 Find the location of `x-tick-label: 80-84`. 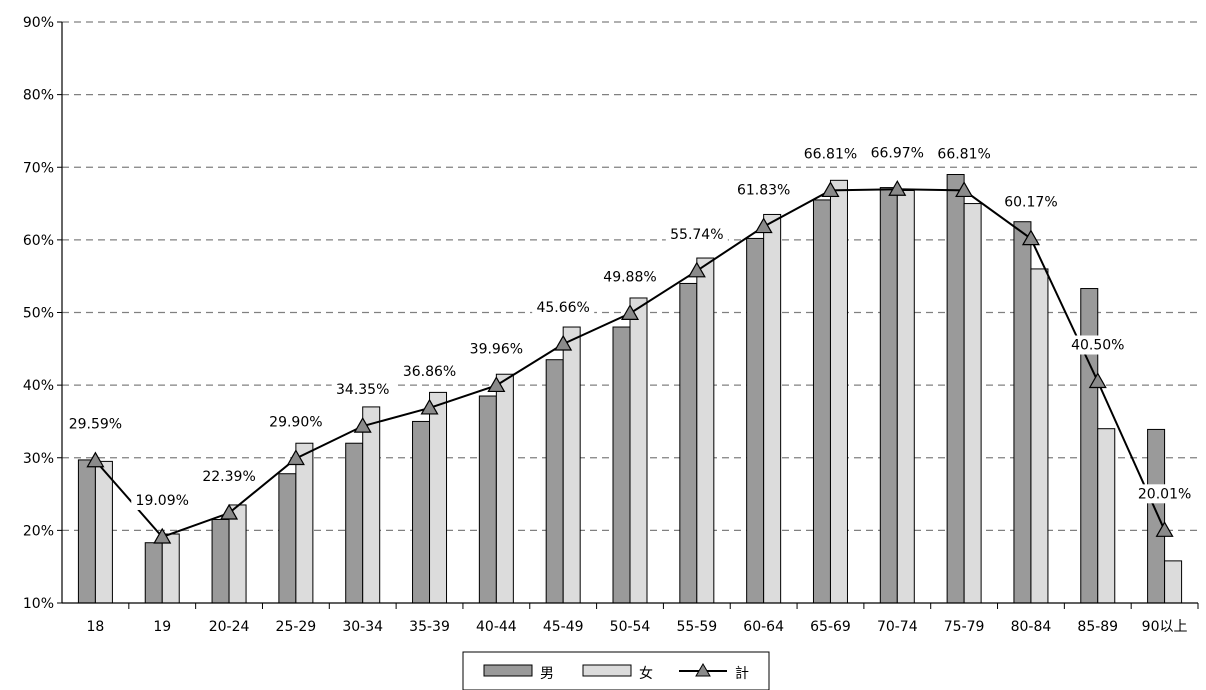

x-tick-label: 80-84 is located at coordinates (1031, 627).